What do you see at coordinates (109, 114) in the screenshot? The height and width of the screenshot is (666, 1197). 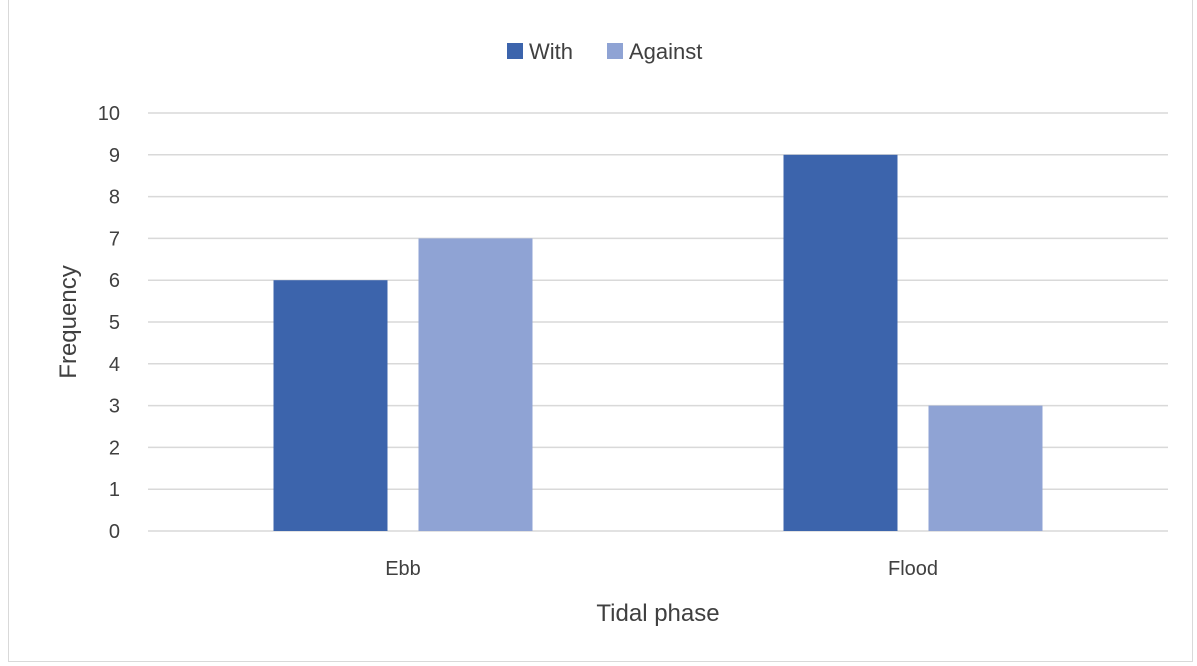 I see `y-tick-label: 10` at bounding box center [109, 114].